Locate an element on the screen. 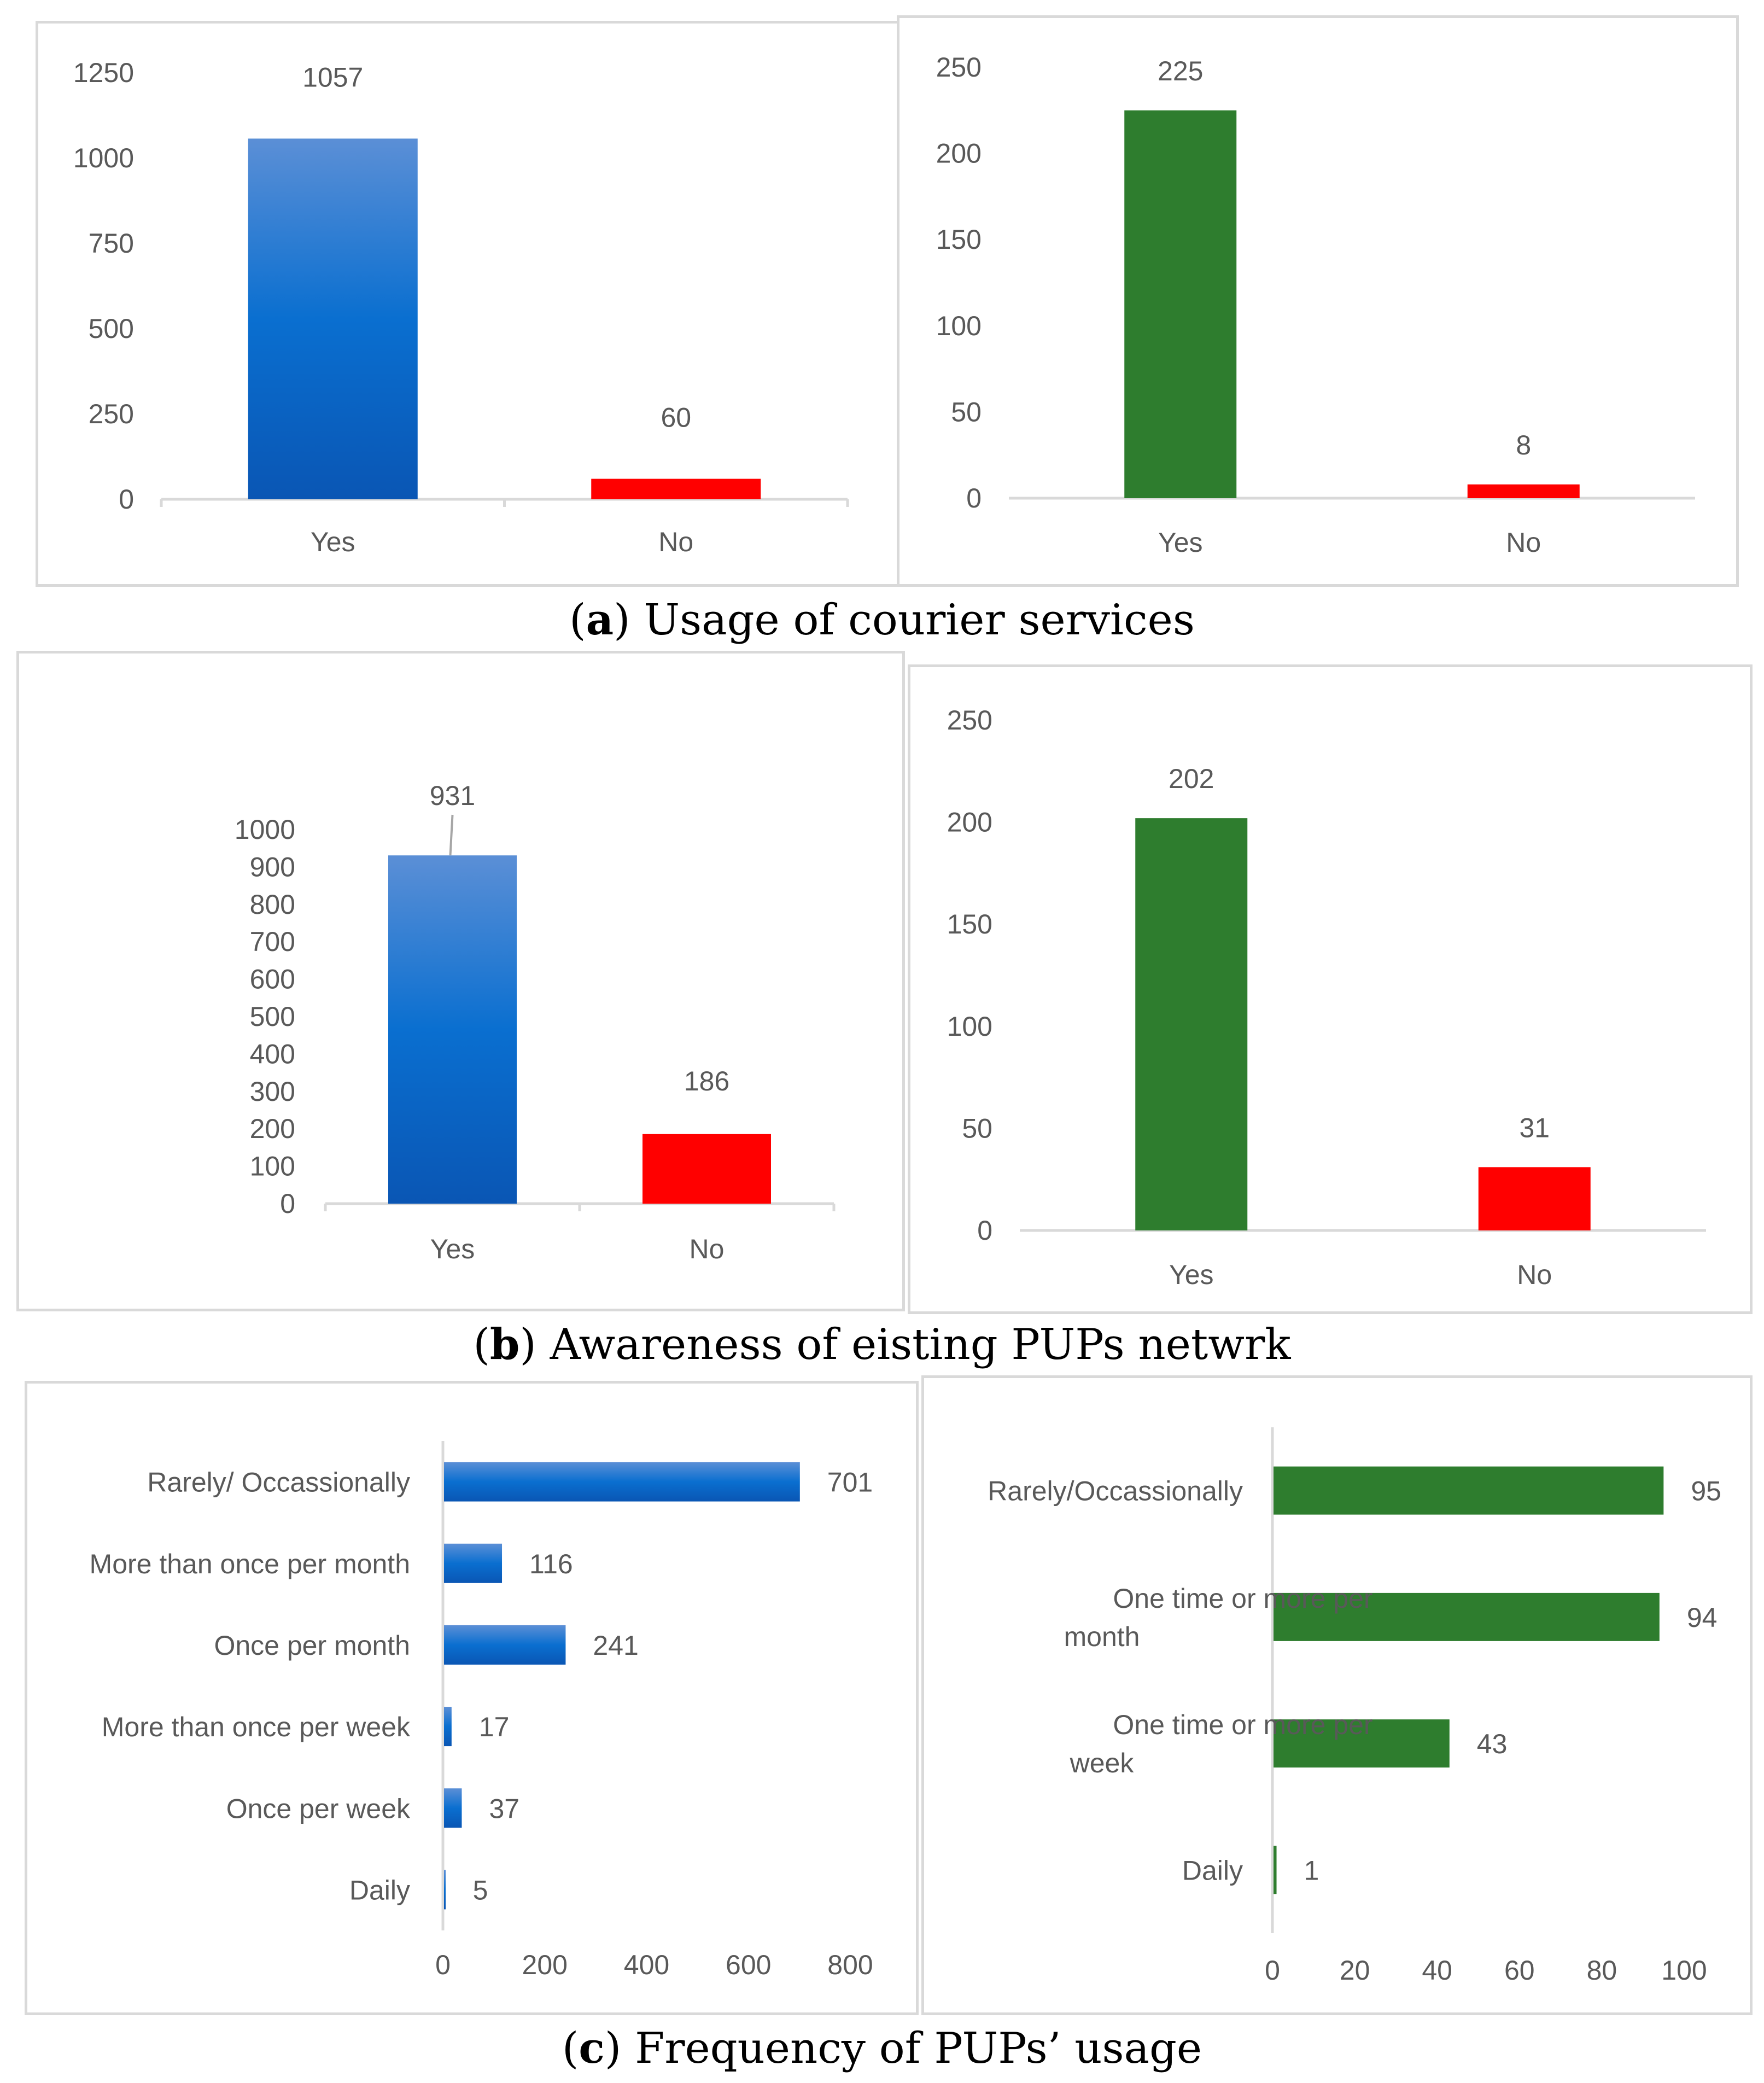  data-label: 60 is located at coordinates (676, 417).